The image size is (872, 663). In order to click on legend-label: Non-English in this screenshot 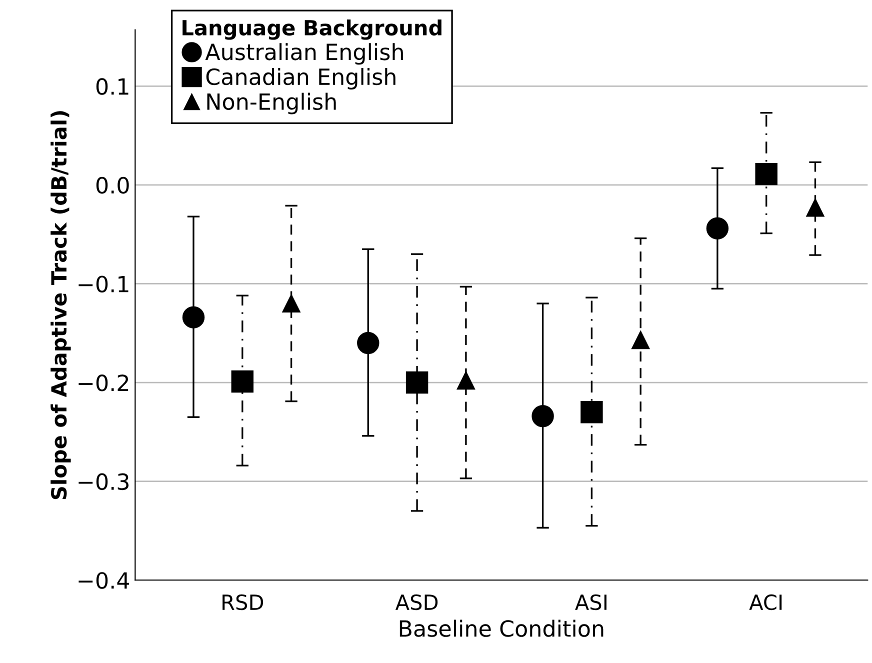, I will do `click(271, 103)`.